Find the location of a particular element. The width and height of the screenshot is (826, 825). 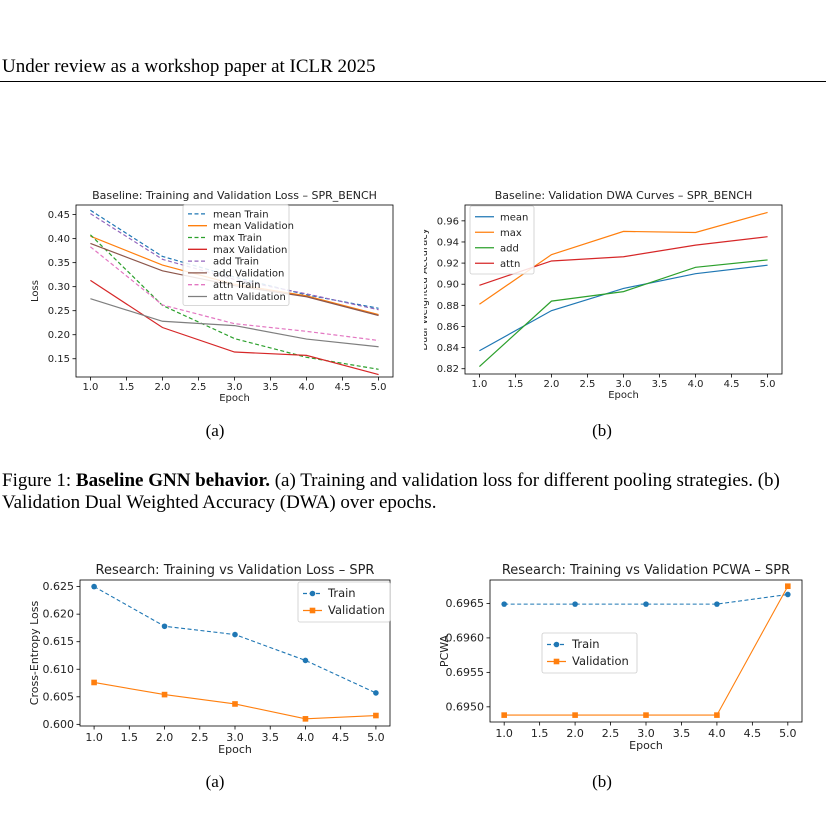

y-tick-label: 0.15 is located at coordinates (59, 359).